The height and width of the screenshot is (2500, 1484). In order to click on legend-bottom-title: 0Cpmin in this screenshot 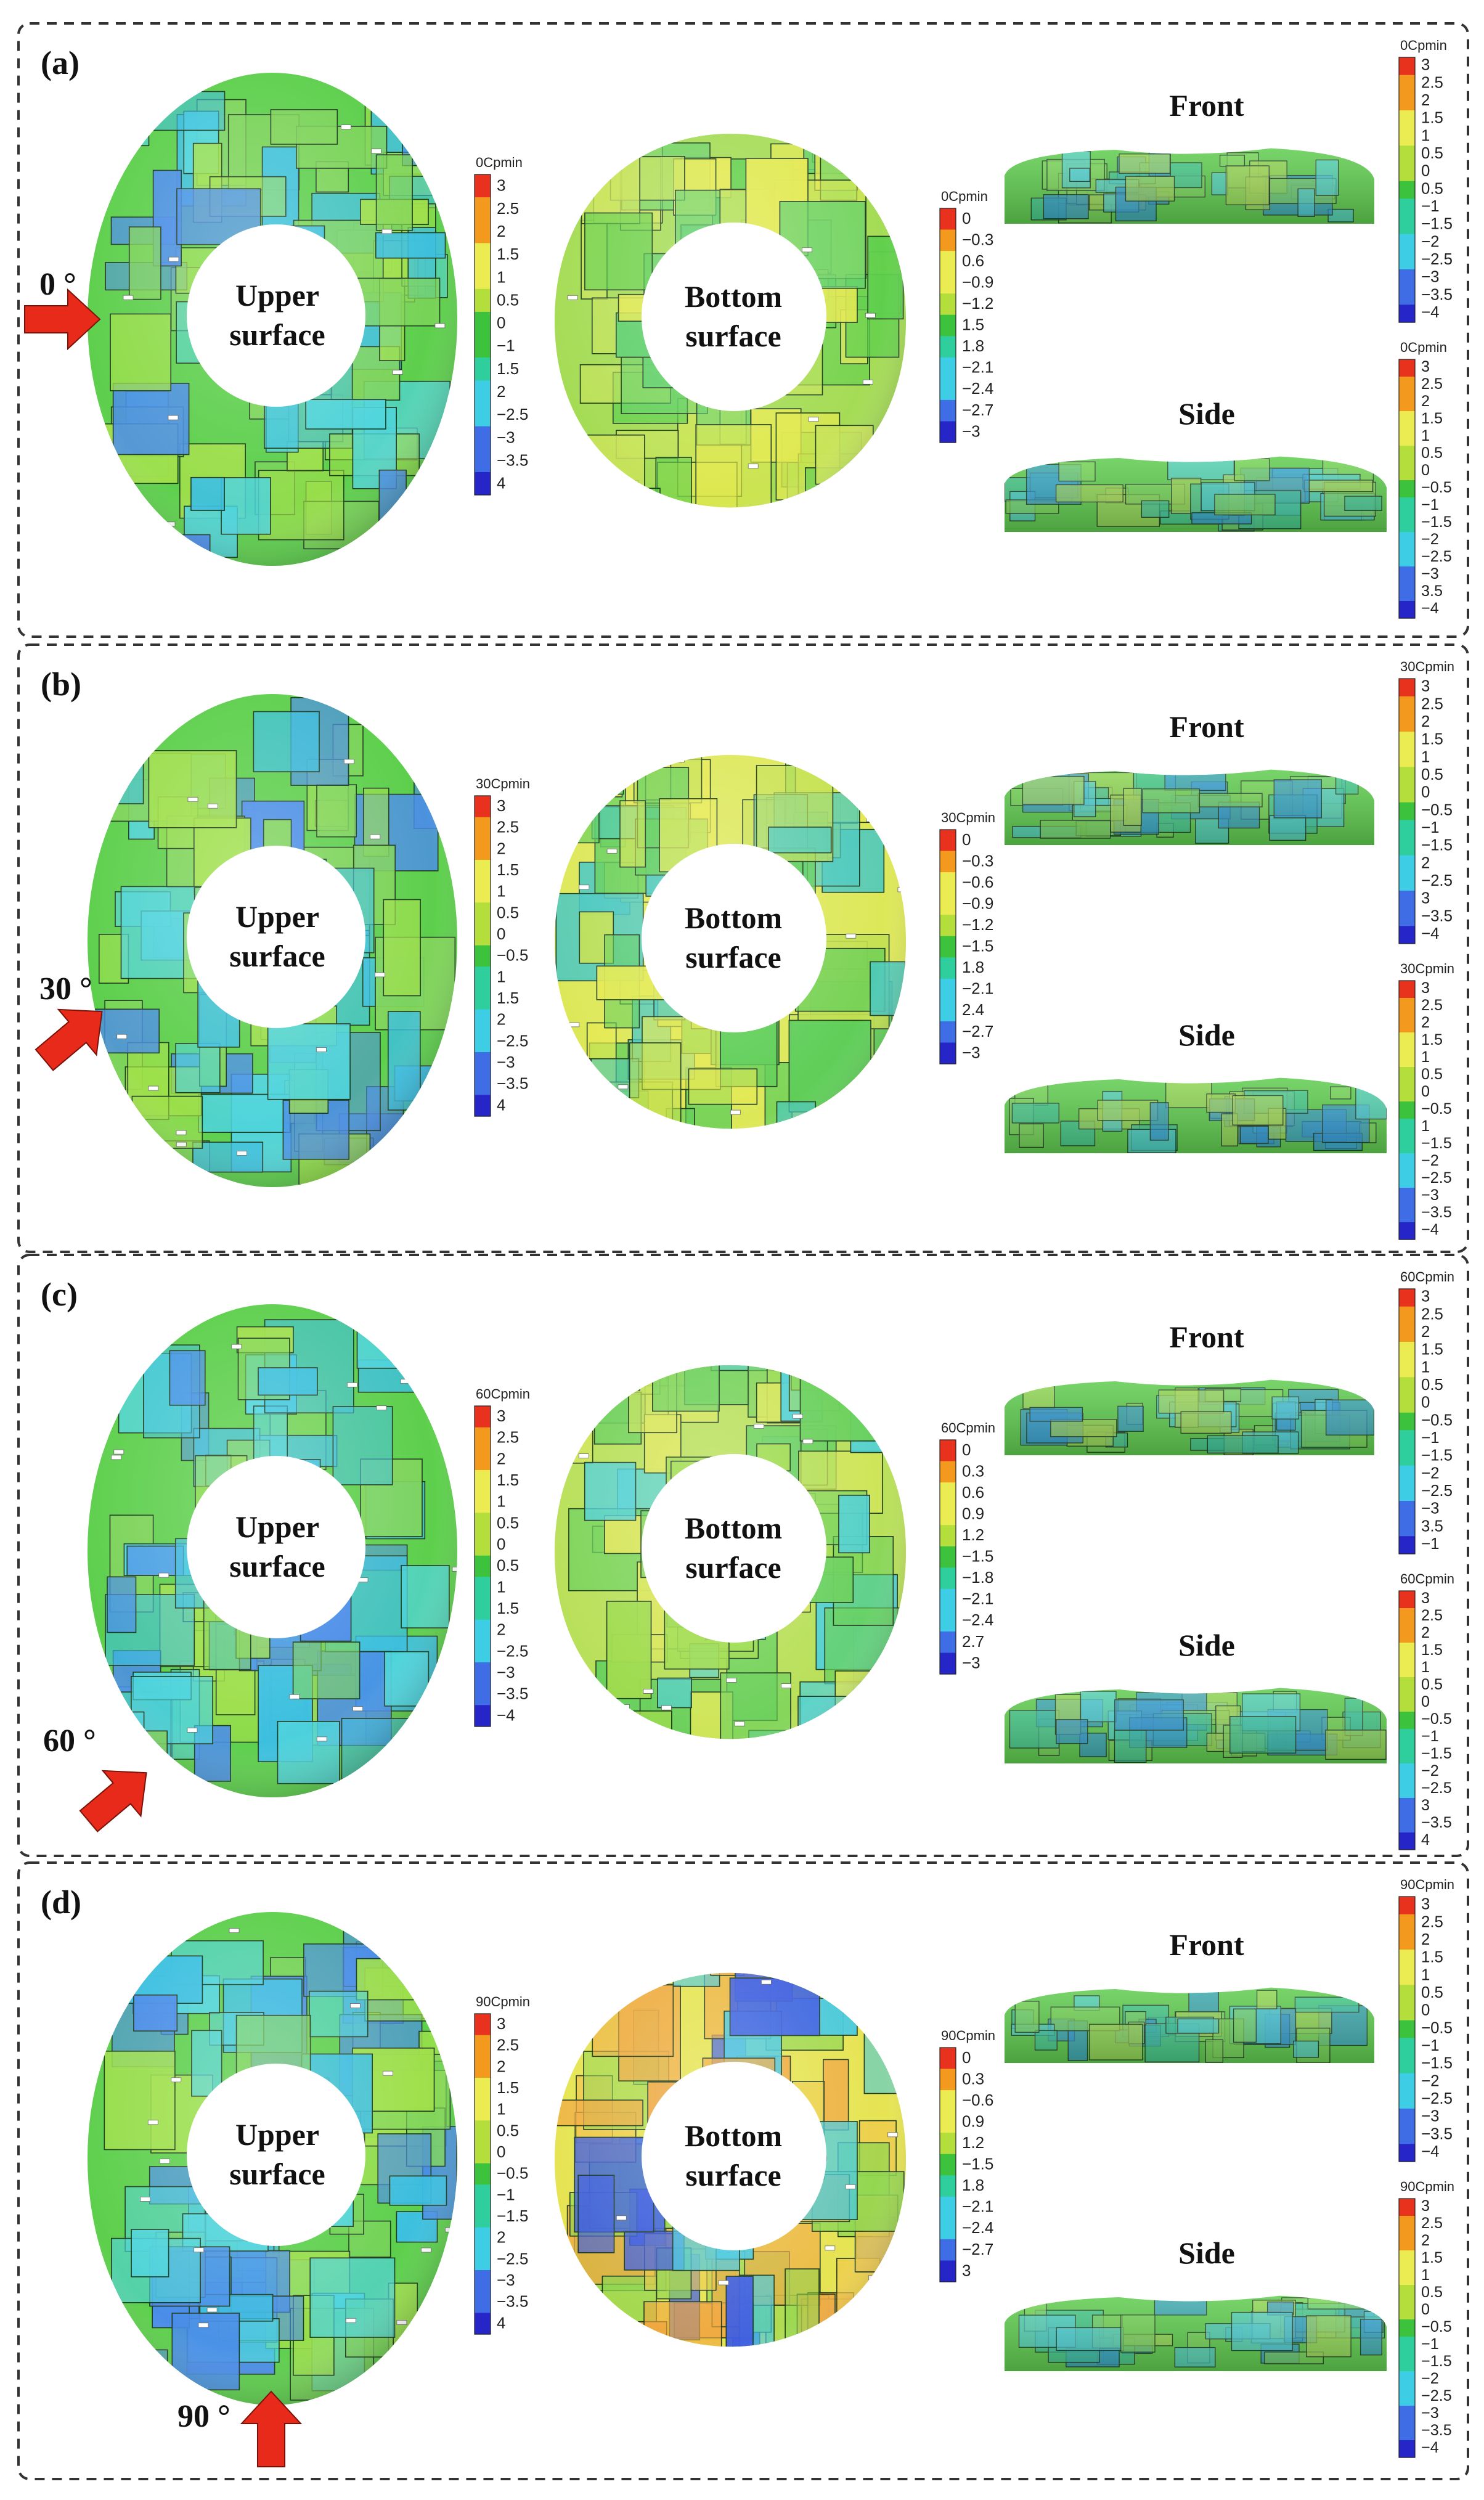, I will do `click(964, 197)`.